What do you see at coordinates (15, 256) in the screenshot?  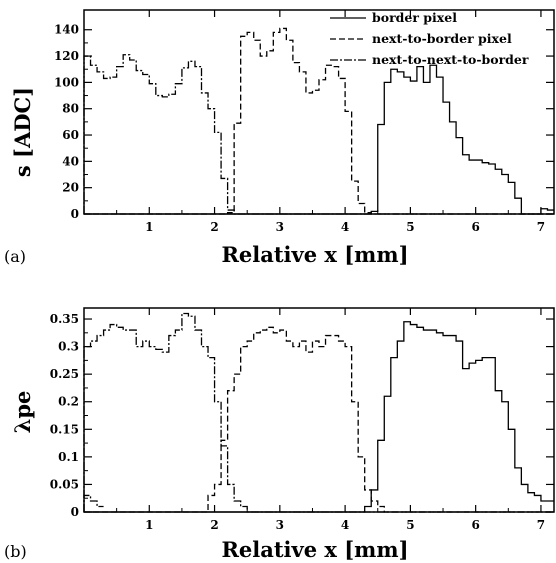 I see `panel-a-label: (a)` at bounding box center [15, 256].